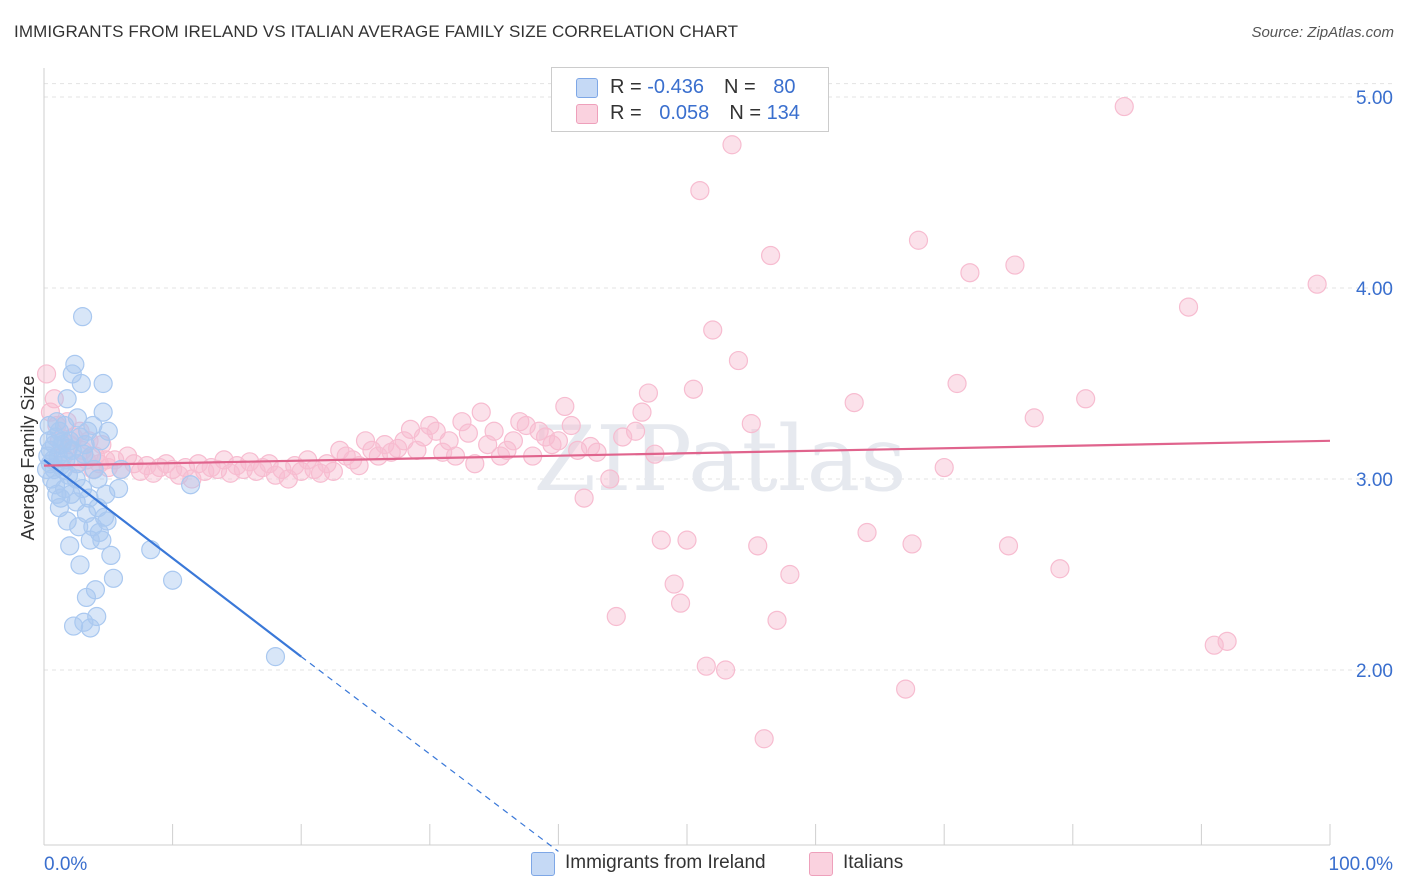 This screenshot has height=892, width=1406. I want to click on legend-n-label: N =, so click(742, 87).